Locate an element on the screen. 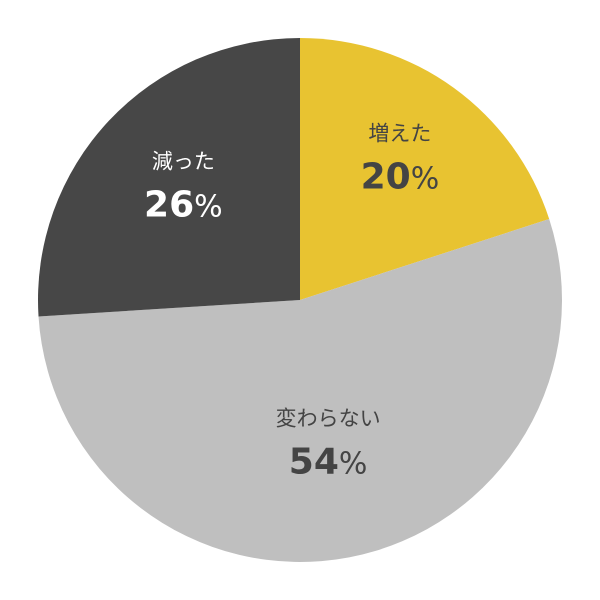  slice-percent-label: 54% is located at coordinates (328, 461).